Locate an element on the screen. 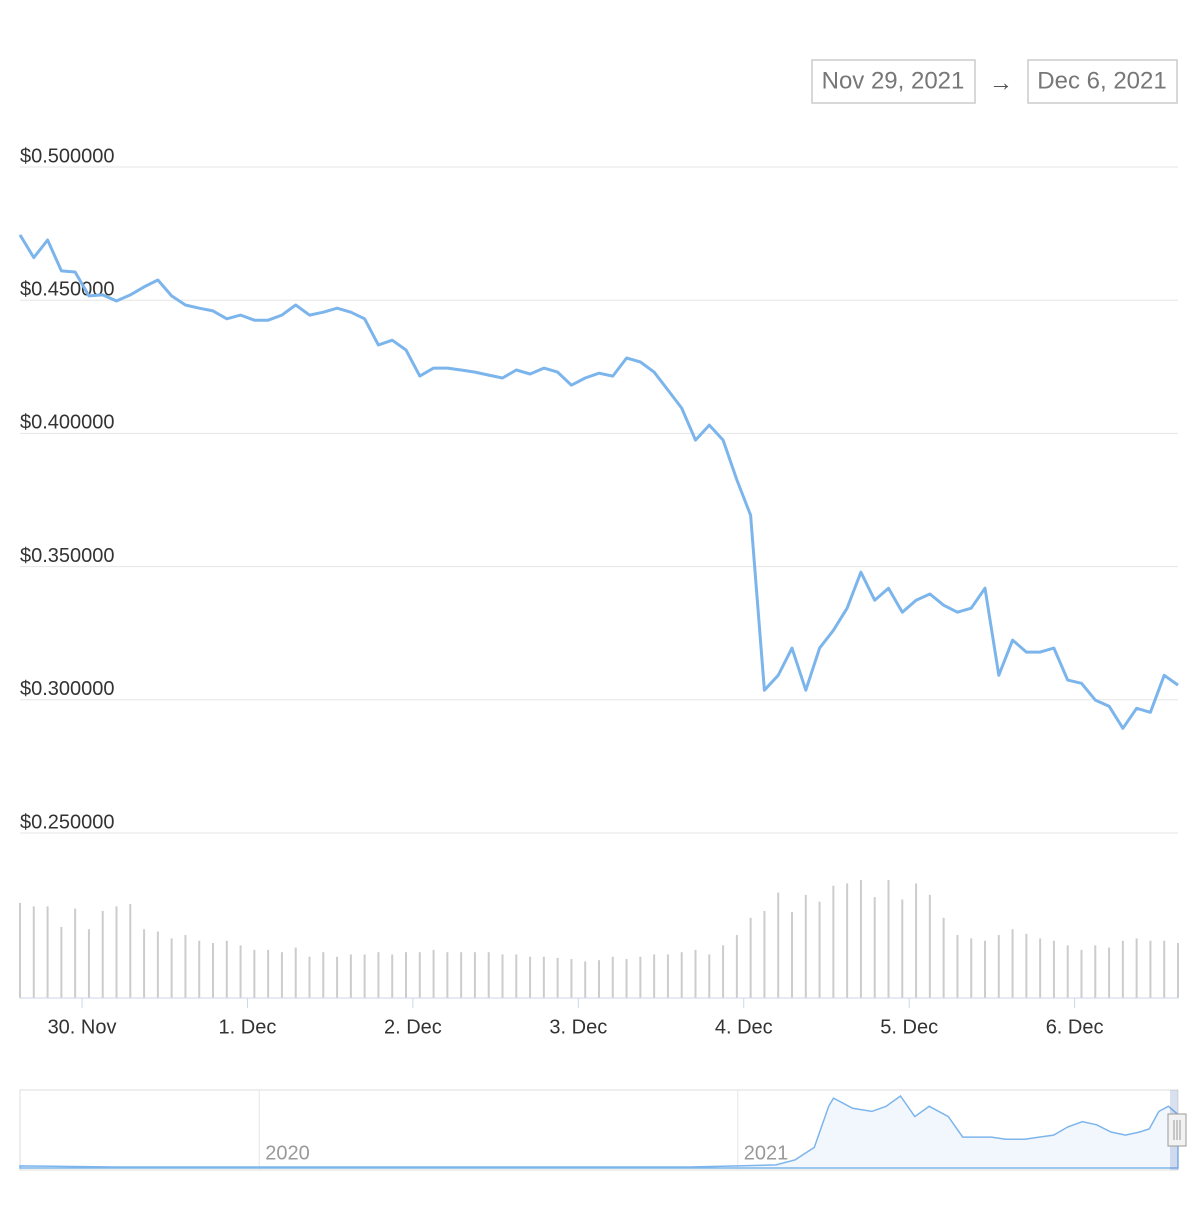  y-tick-label: $0.300000 is located at coordinates (67, 689).